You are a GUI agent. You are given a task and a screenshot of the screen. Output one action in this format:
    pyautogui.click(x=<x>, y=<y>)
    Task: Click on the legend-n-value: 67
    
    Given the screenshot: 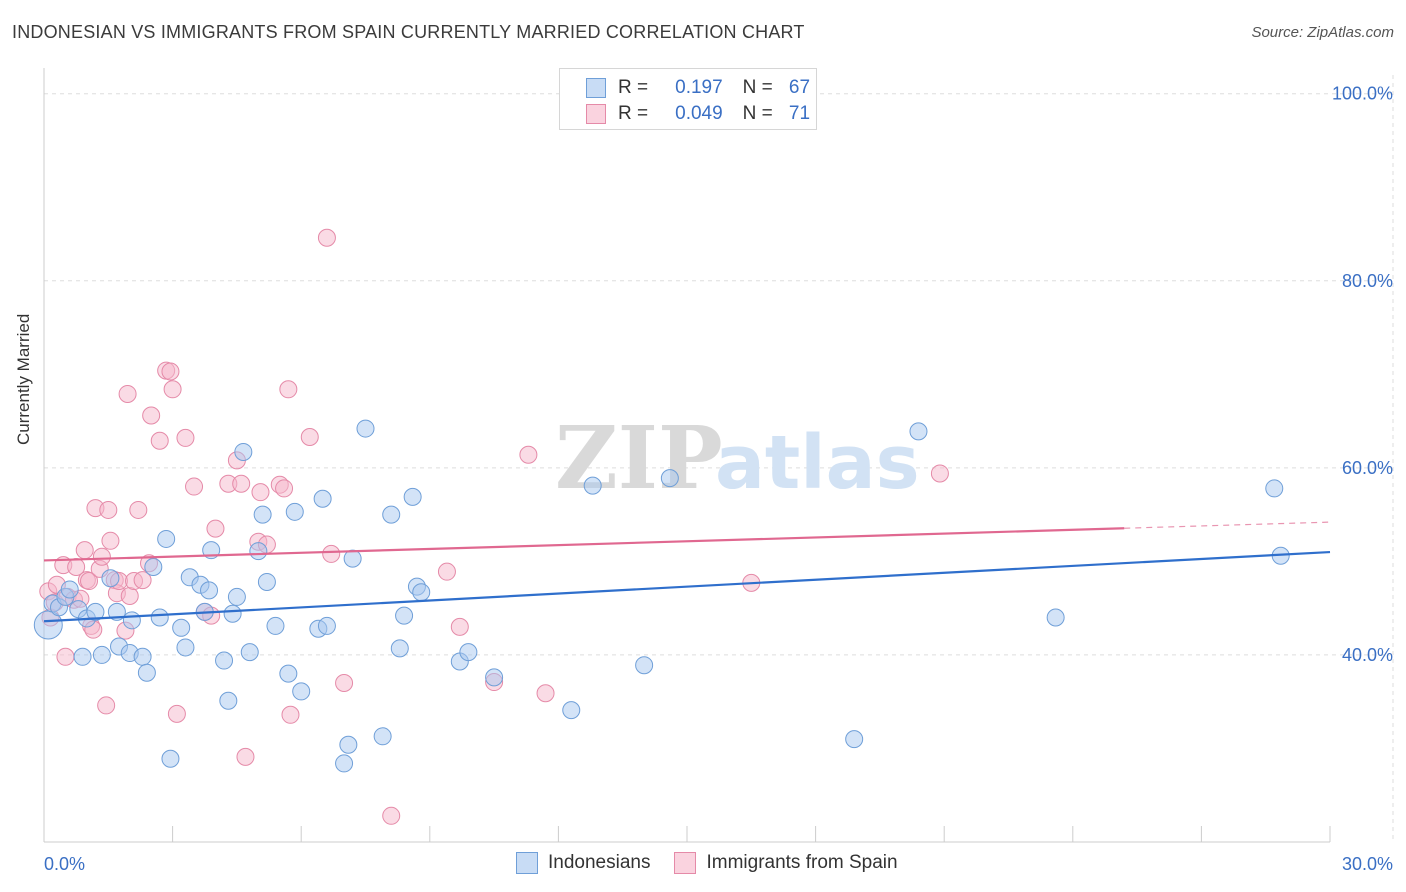 What is the action you would take?
    pyautogui.click(x=799, y=87)
    